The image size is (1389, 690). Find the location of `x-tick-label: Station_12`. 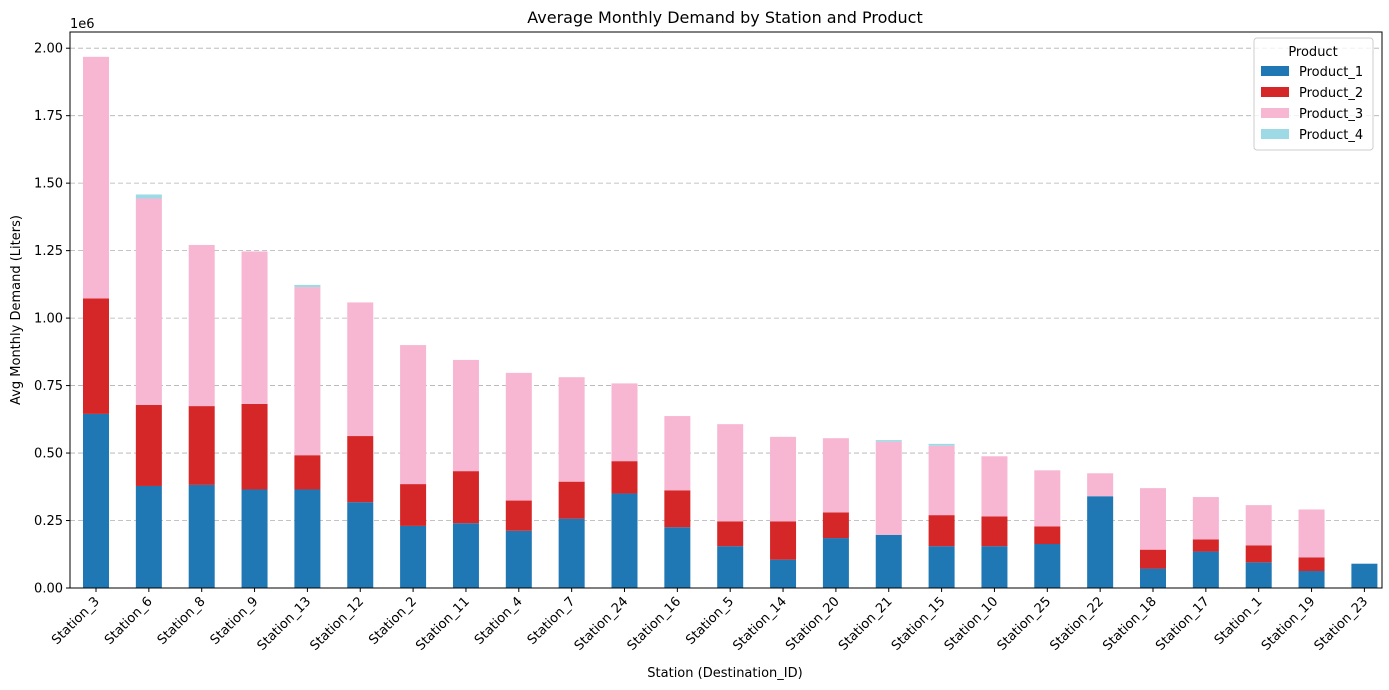

x-tick-label: Station_12 is located at coordinates (337, 624).